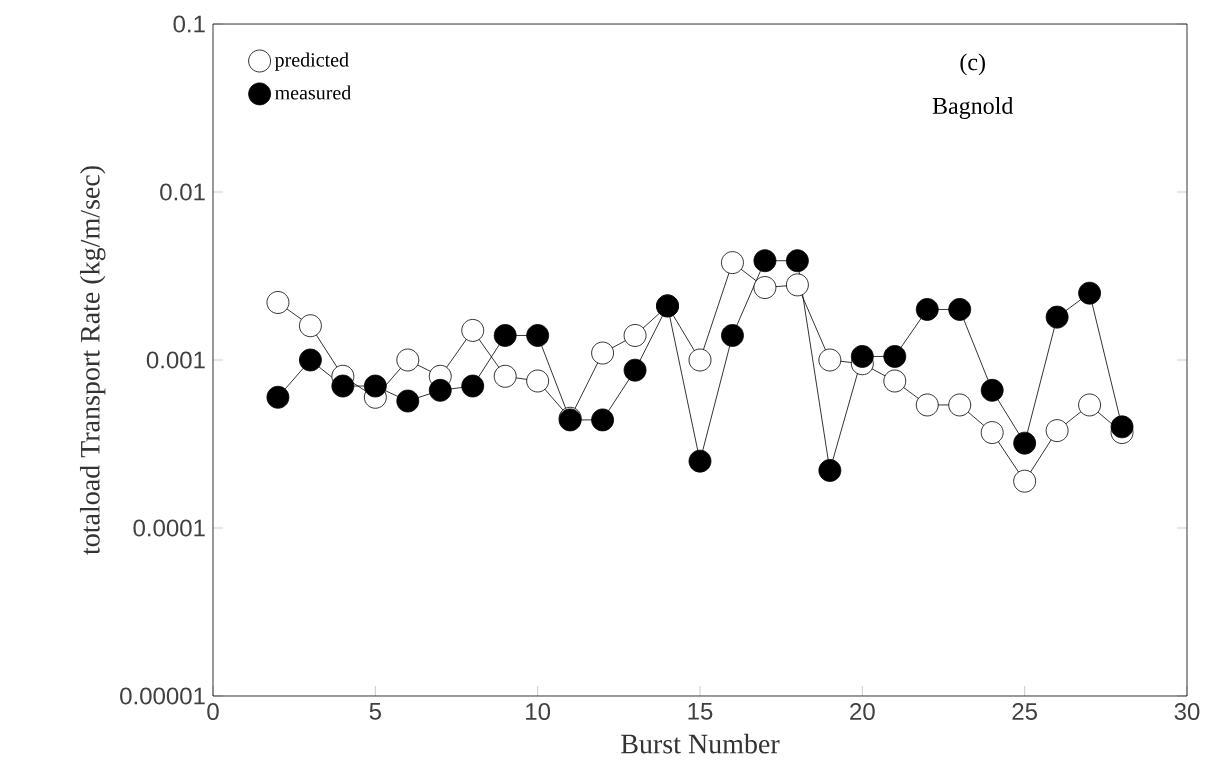  Describe the element at coordinates (972, 64) in the screenshot. I see `annotation: (c)` at that location.